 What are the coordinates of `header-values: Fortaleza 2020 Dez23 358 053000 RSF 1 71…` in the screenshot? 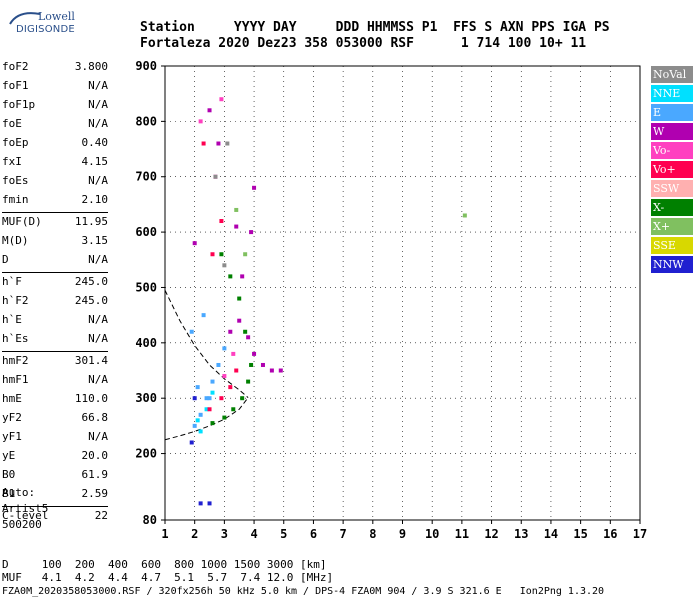 It's located at (363, 43).